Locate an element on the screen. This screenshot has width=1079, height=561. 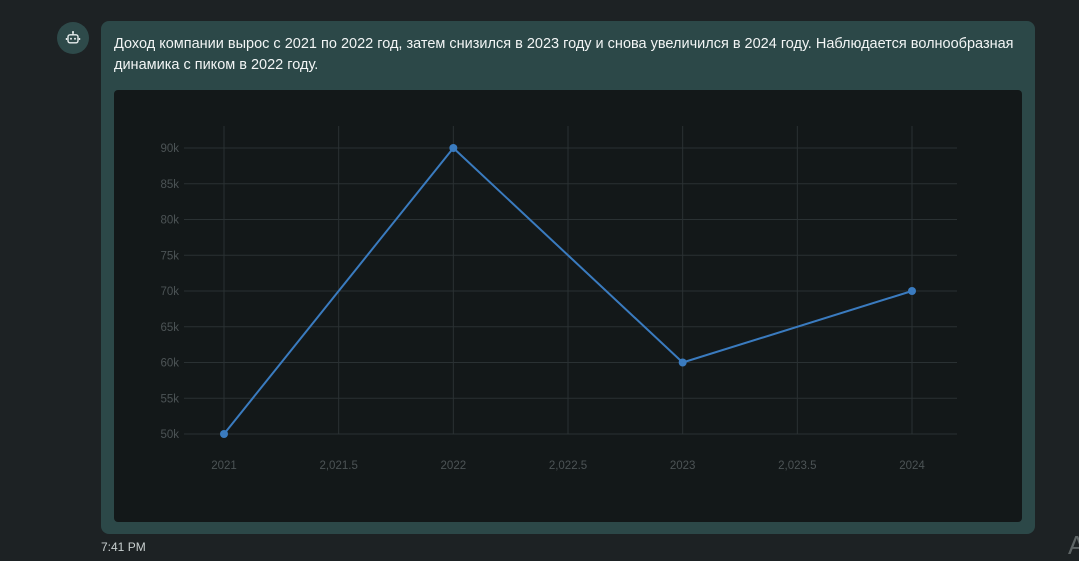
y-tick-label: 55k is located at coordinates (169, 399).